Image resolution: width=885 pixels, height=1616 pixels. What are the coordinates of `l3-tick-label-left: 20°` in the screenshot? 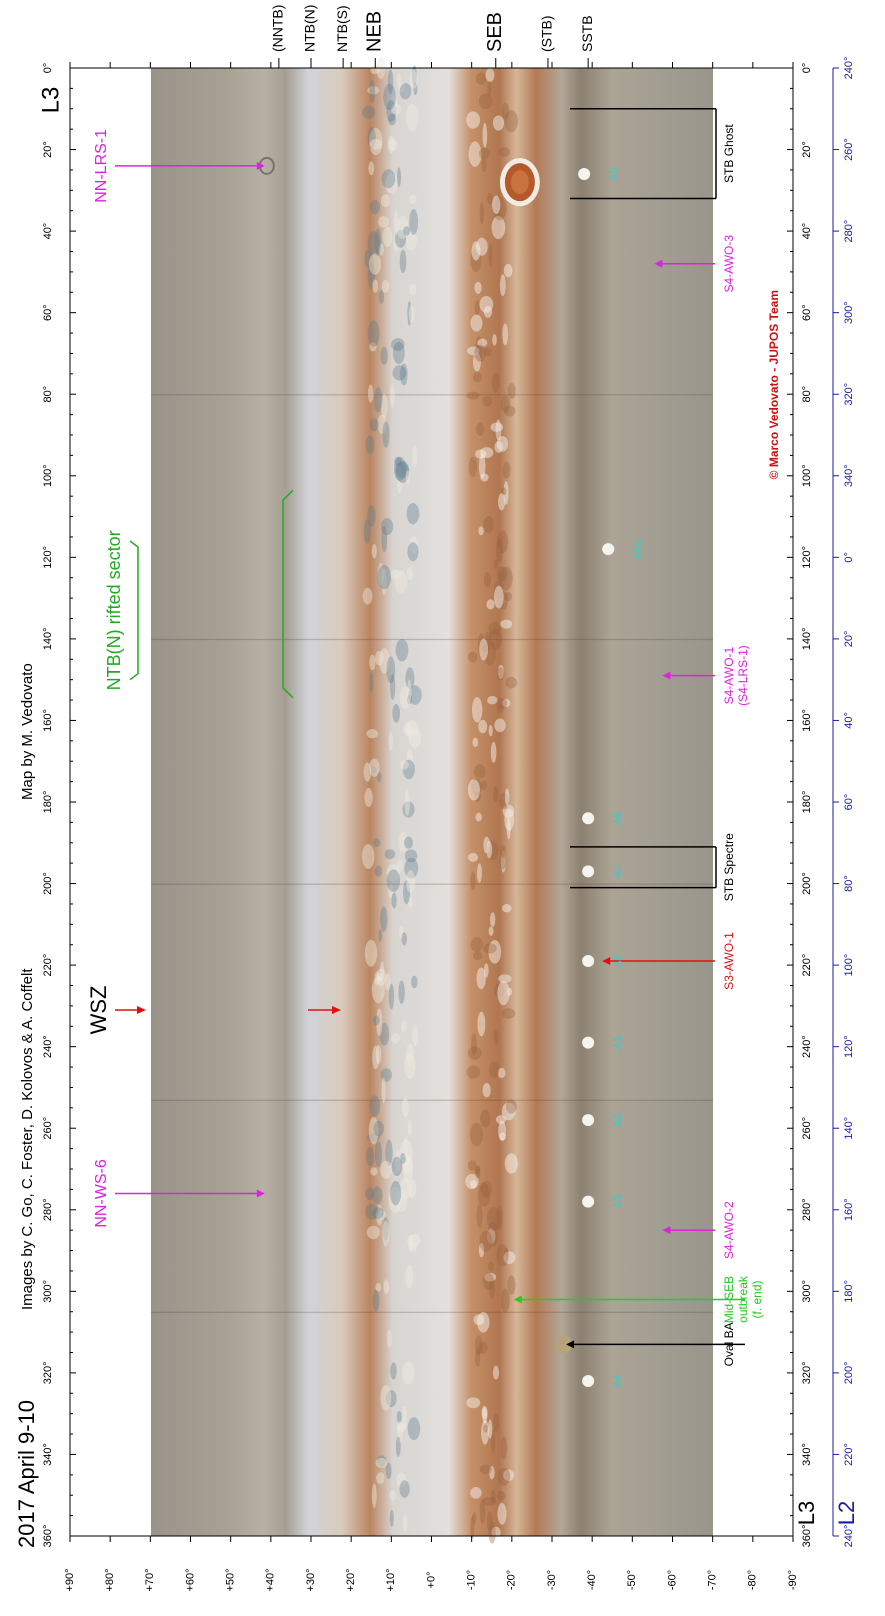 It's located at (48, 149).